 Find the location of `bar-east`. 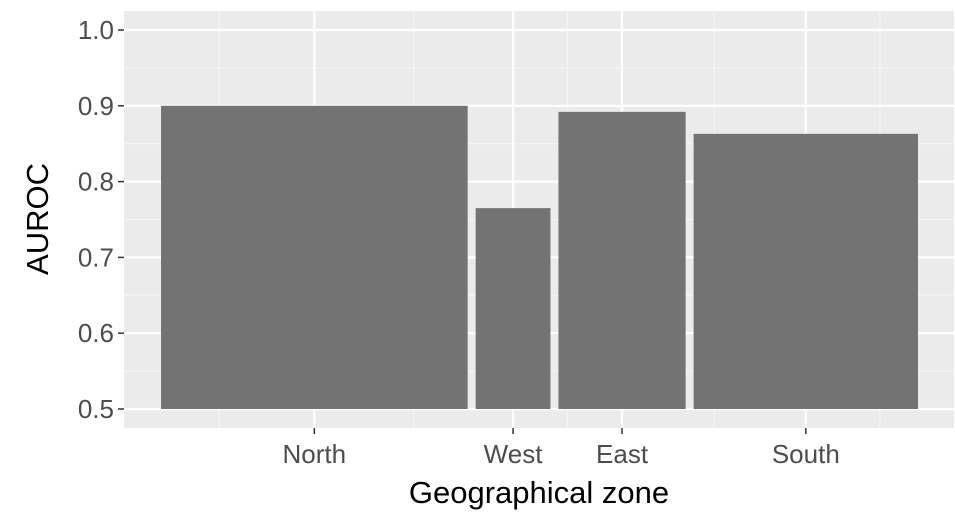

bar-east is located at coordinates (622, 260).